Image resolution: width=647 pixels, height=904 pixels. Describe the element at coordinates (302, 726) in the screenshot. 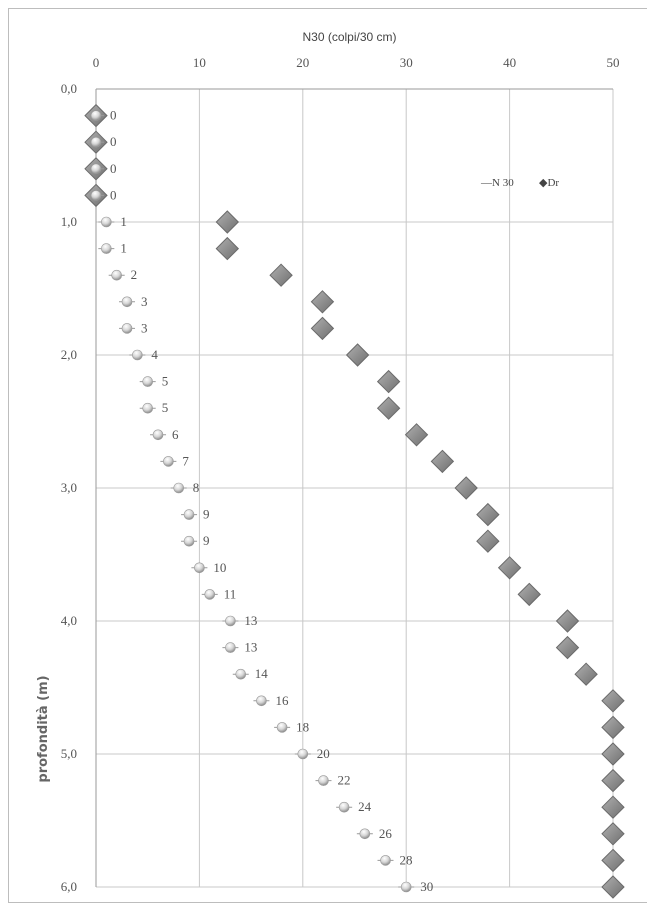

I see `n30-data-label: 18` at that location.